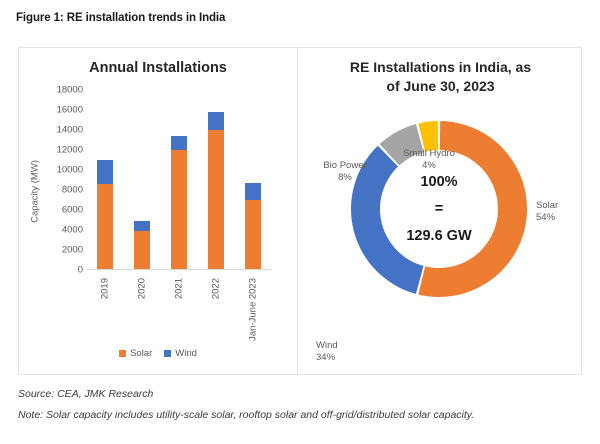  Describe the element at coordinates (69, 110) in the screenshot. I see `bar-chart-y-tick: 16000` at that location.